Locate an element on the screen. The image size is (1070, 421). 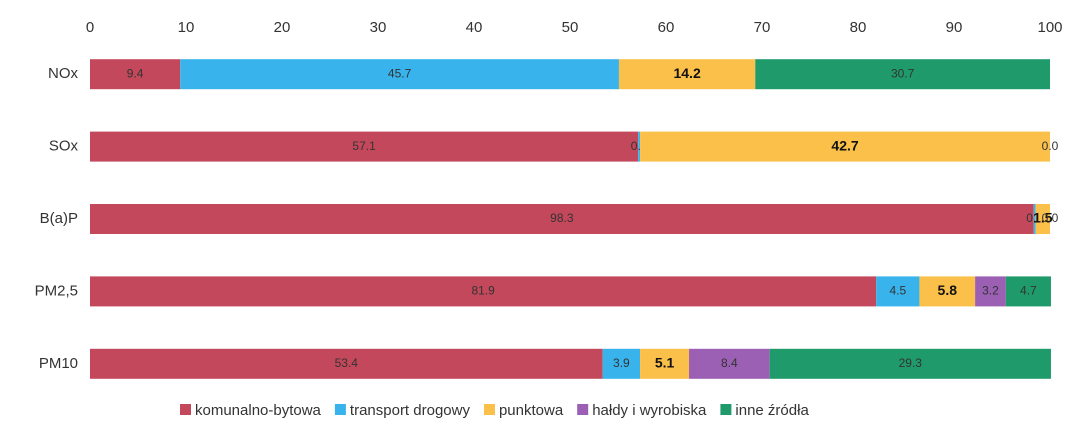
value-label: 81.9 is located at coordinates (483, 291).